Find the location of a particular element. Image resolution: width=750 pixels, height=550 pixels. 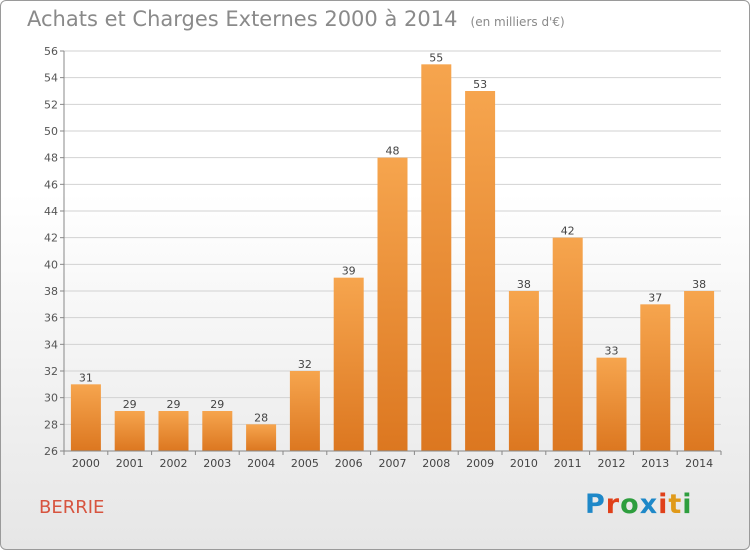

y-tick-label: 52 is located at coordinates (51, 104).